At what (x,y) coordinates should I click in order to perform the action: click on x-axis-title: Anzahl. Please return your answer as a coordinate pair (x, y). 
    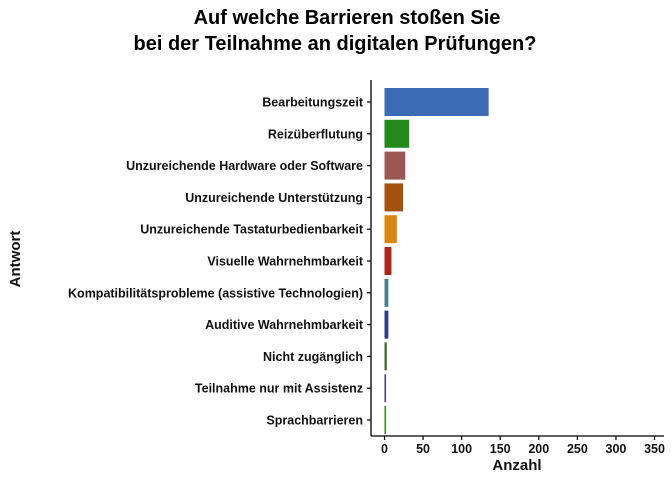
    Looking at the image, I should click on (516, 465).